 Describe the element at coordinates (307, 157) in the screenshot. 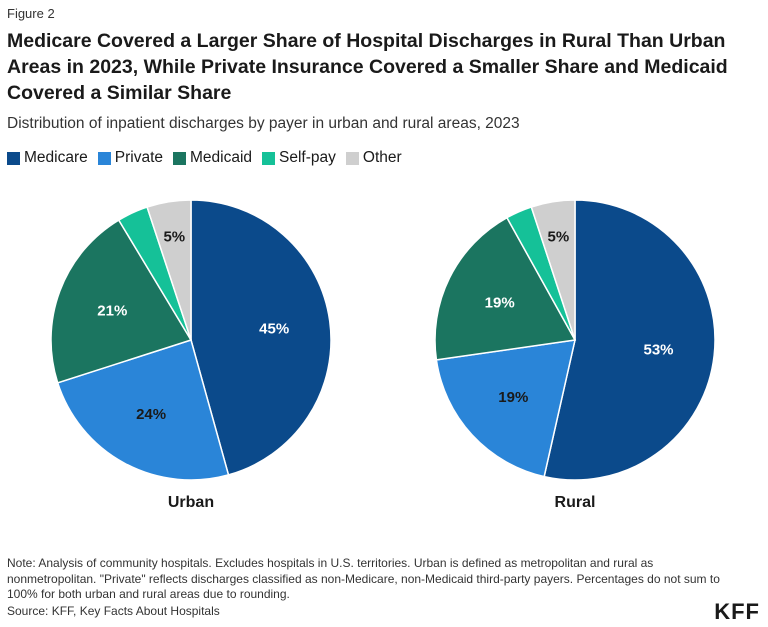

I see `legend-label: Self-pay` at that location.